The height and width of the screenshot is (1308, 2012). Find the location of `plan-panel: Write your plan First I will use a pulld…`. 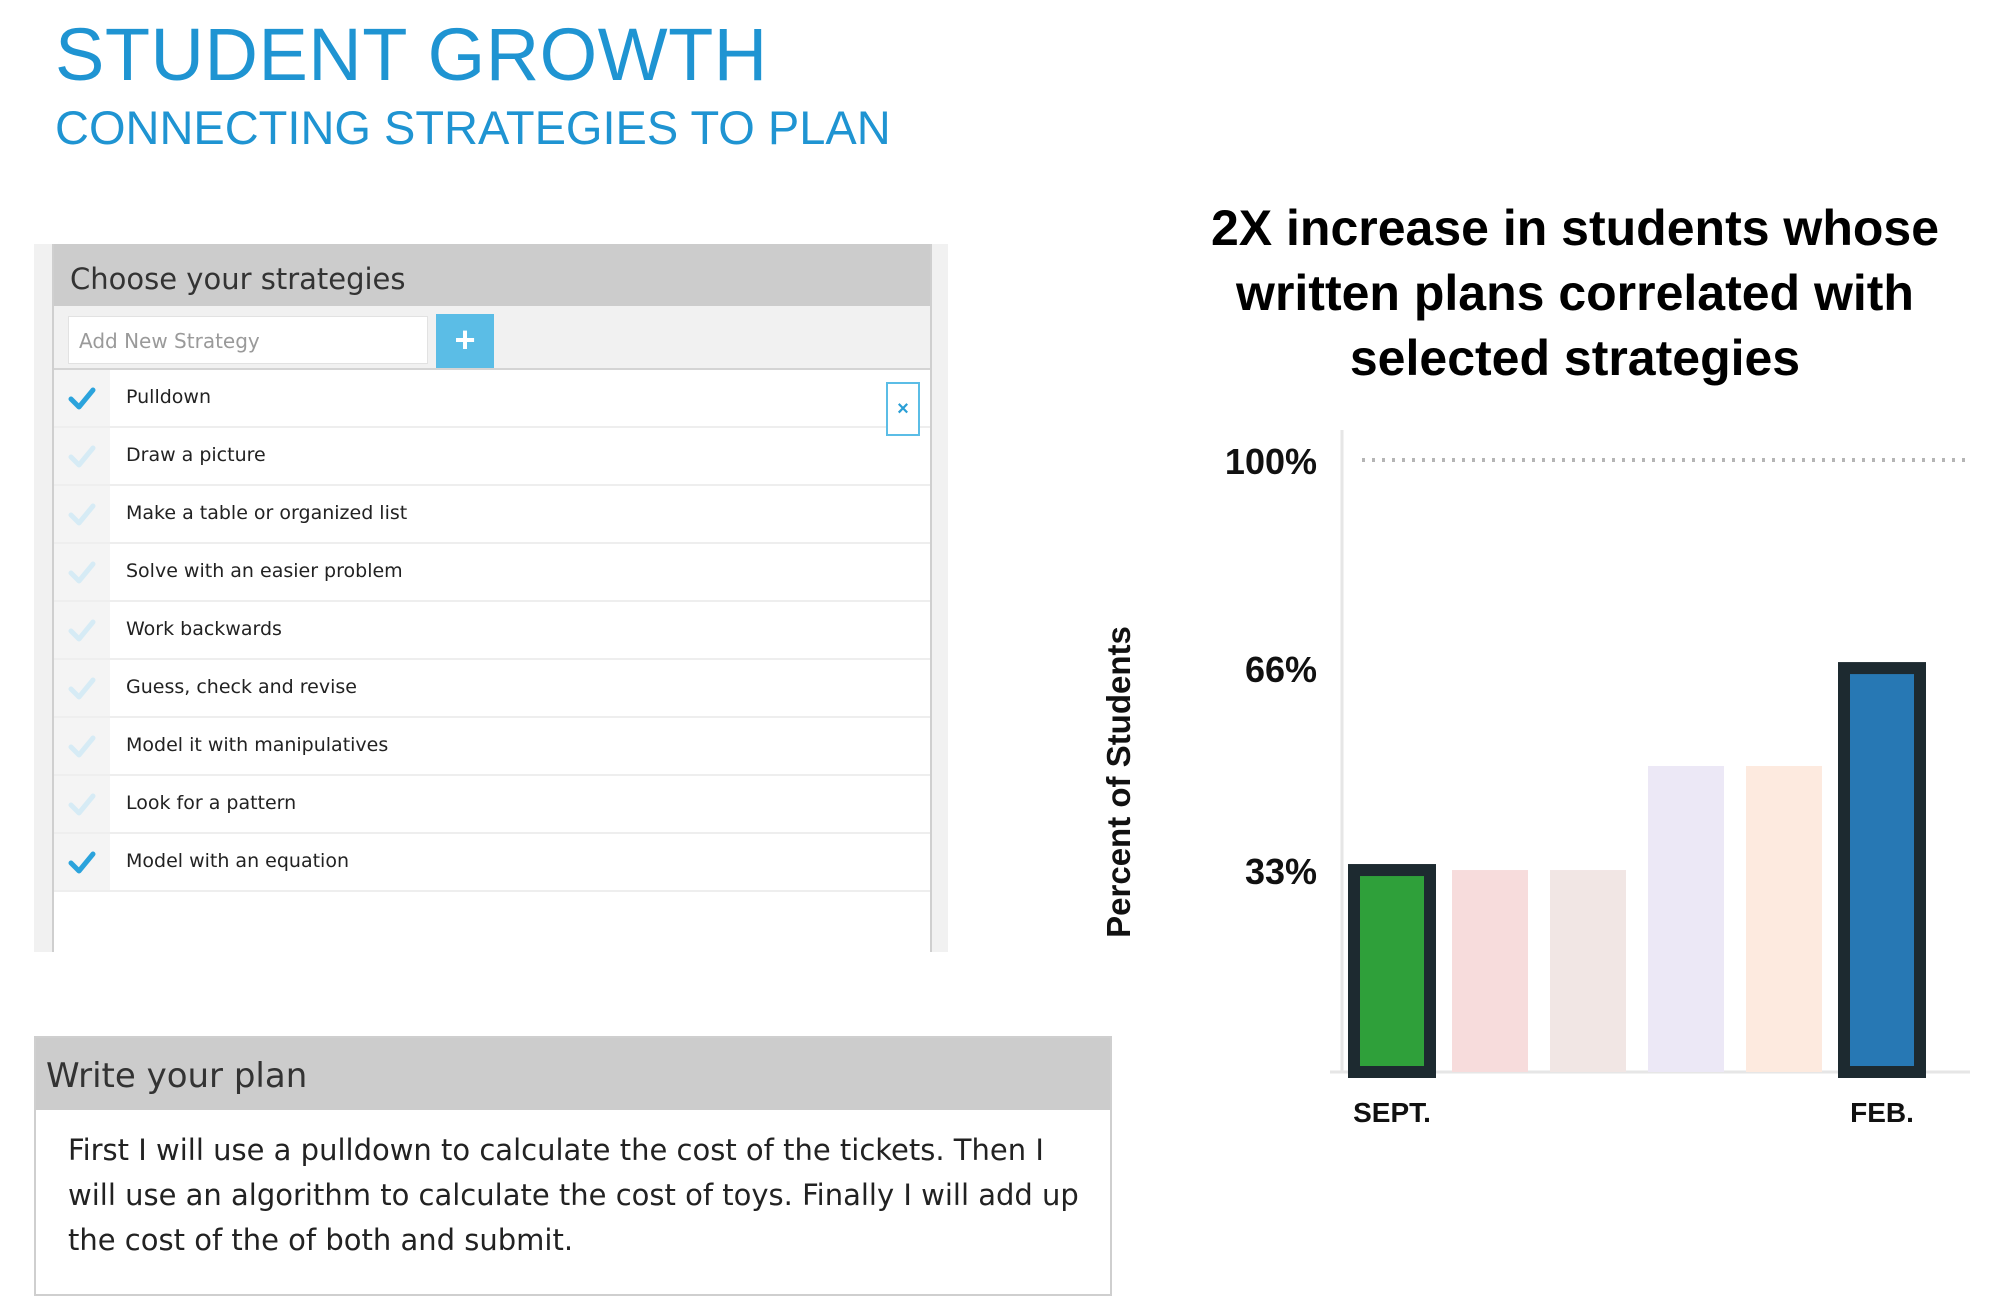

plan-panel: Write your plan First I will use a pulld… is located at coordinates (573, 1166).